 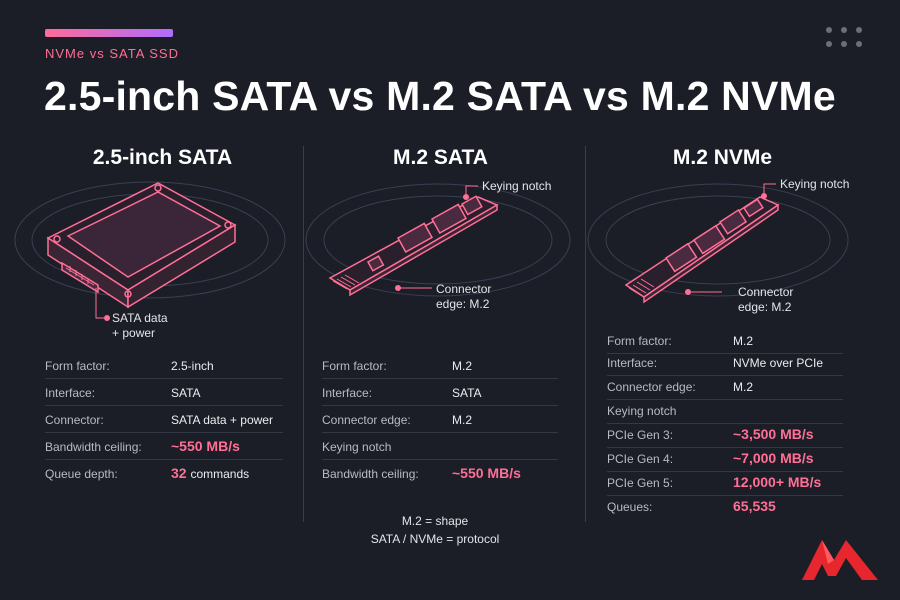 I want to click on footnote-line: M.2 = shape, so click(x=435, y=521).